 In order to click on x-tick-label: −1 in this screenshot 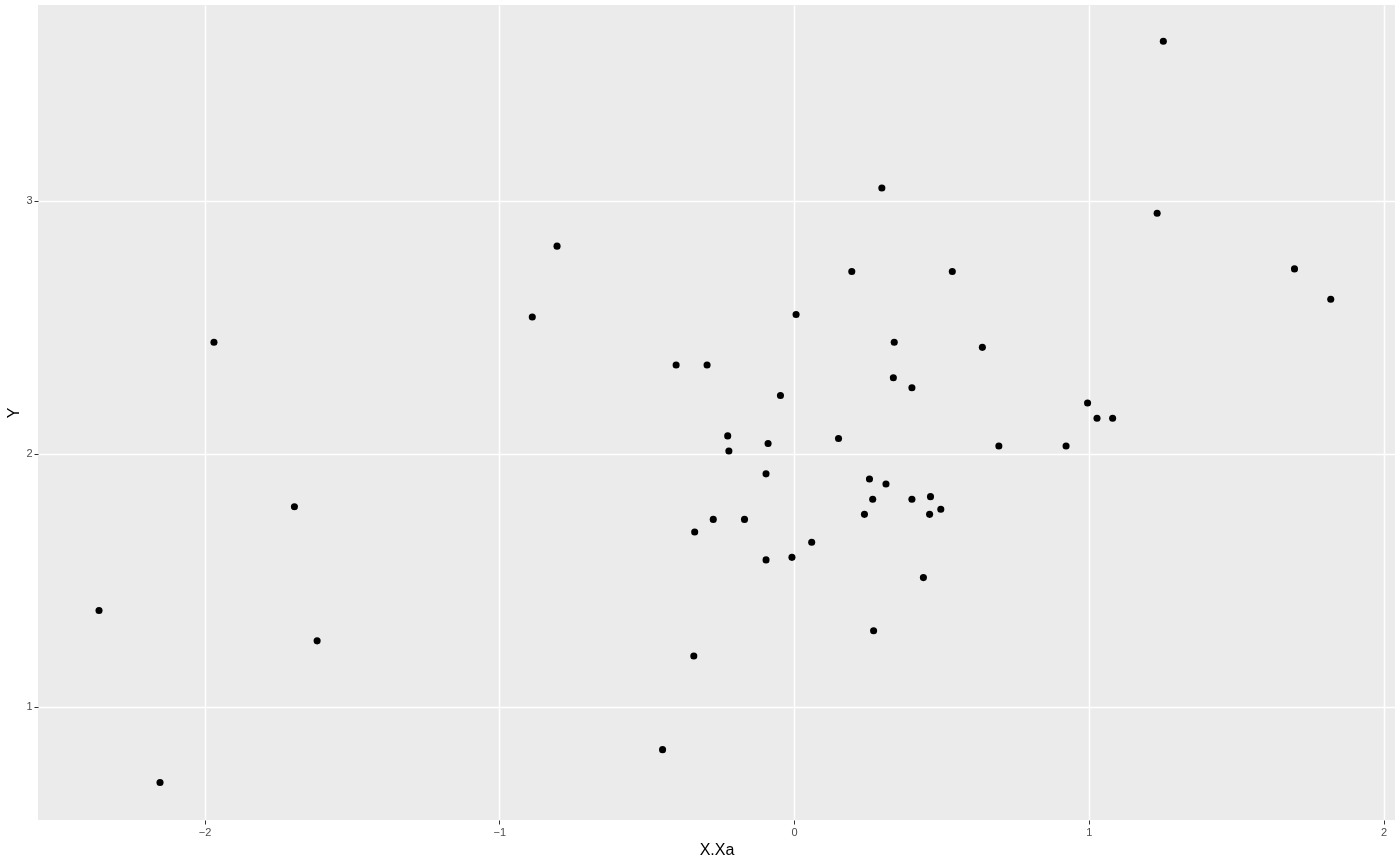, I will do `click(500, 831)`.